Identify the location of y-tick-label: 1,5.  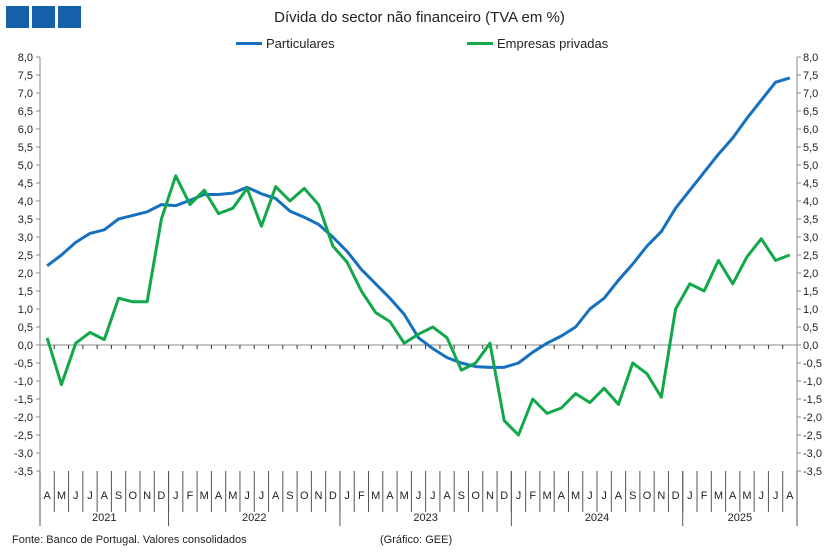
(25, 292).